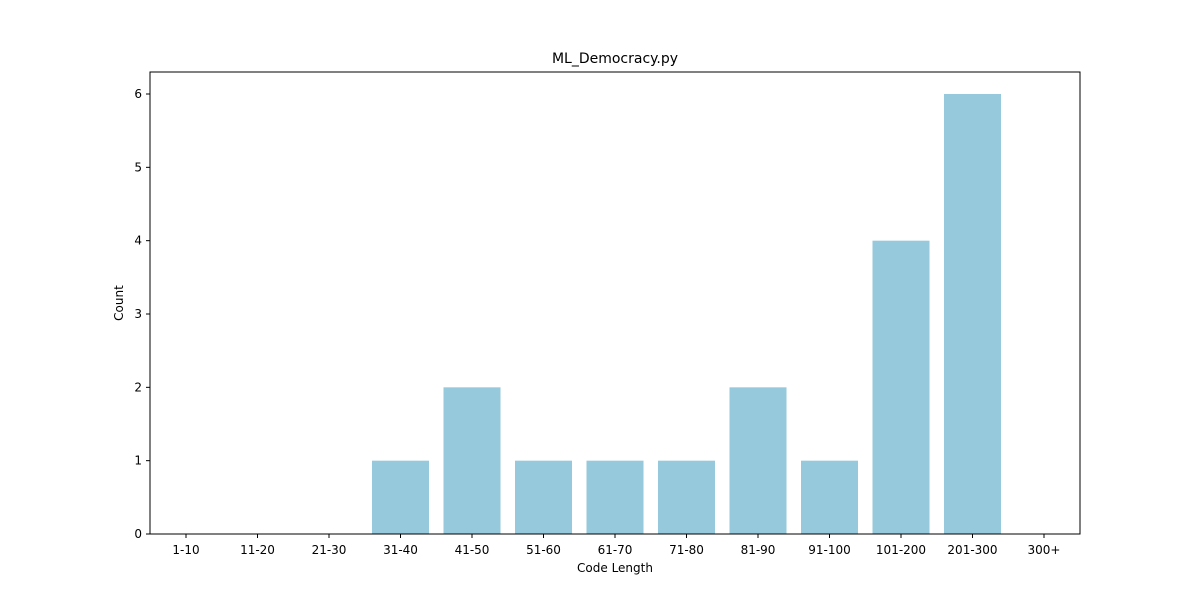 Image resolution: width=1200 pixels, height=600 pixels. What do you see at coordinates (615, 59) in the screenshot?
I see `chart-title: ML_Democracy.py` at bounding box center [615, 59].